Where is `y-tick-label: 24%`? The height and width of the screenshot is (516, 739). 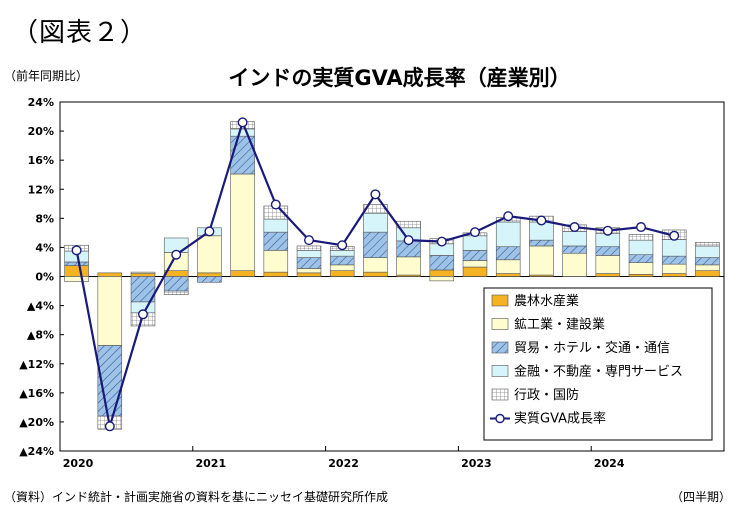 y-tick-label: 24% is located at coordinates (41, 102).